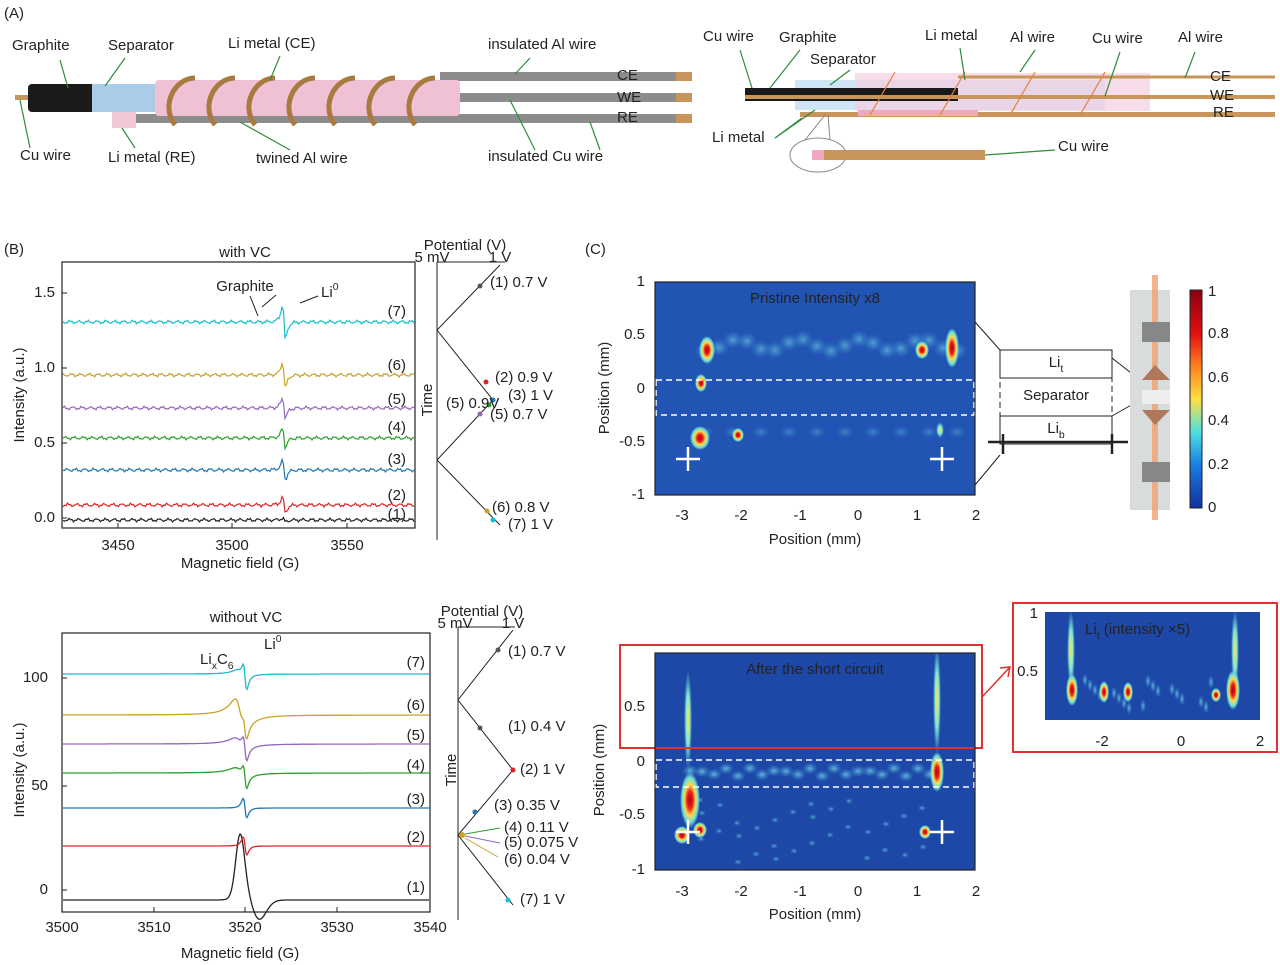 The width and height of the screenshot is (1280, 965). I want to click on curve-label: (3), so click(416, 799).